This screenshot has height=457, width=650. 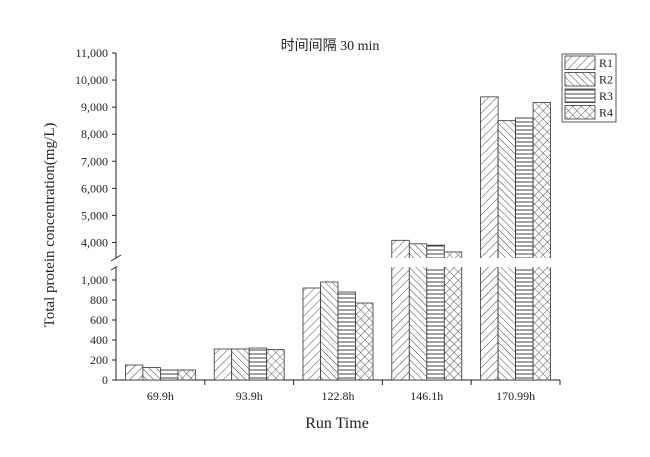 What do you see at coordinates (186, 375) in the screenshot?
I see `bar-r4-69_9h` at bounding box center [186, 375].